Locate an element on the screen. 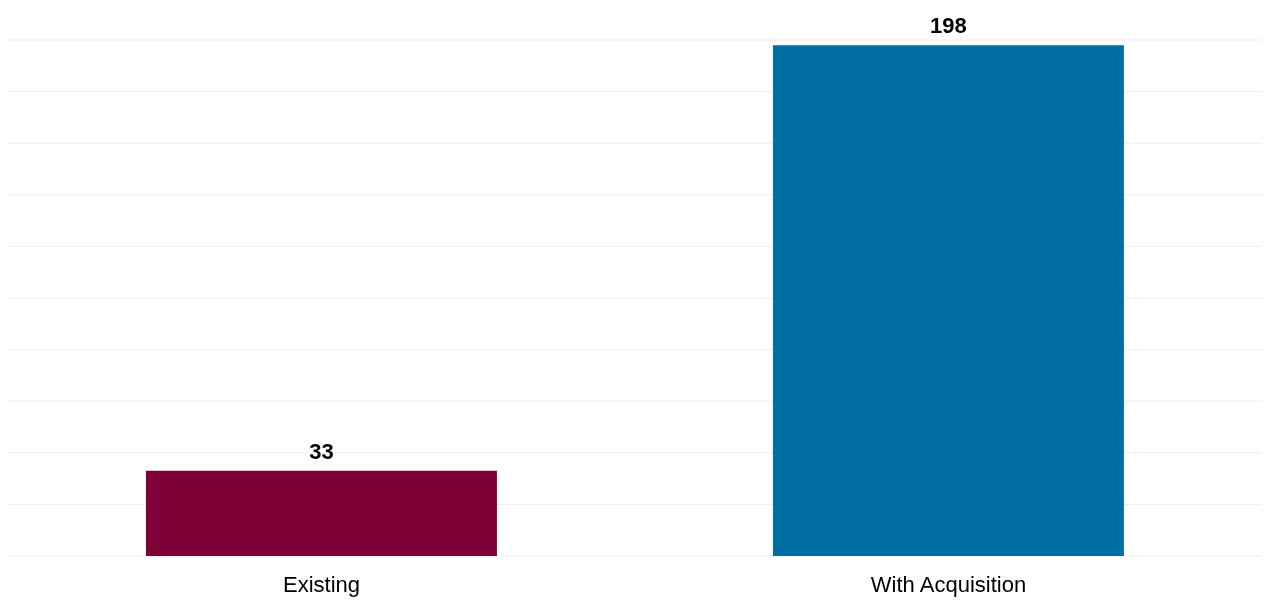  x-tick-label: With Acquisition is located at coordinates (948, 584).